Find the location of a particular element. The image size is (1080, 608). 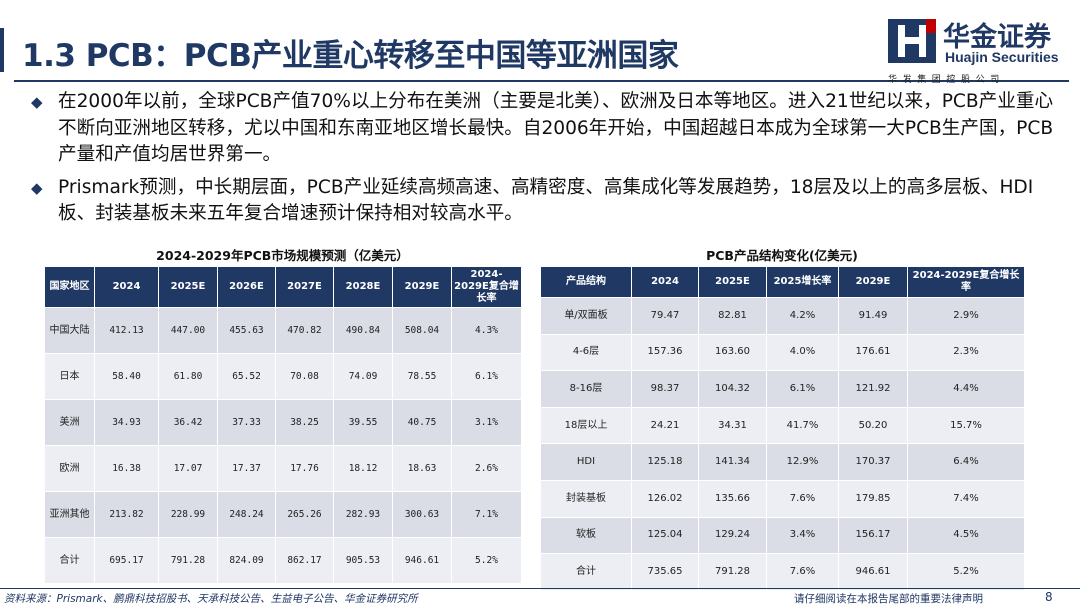

data-cell: 78.55 is located at coordinates (422, 376).